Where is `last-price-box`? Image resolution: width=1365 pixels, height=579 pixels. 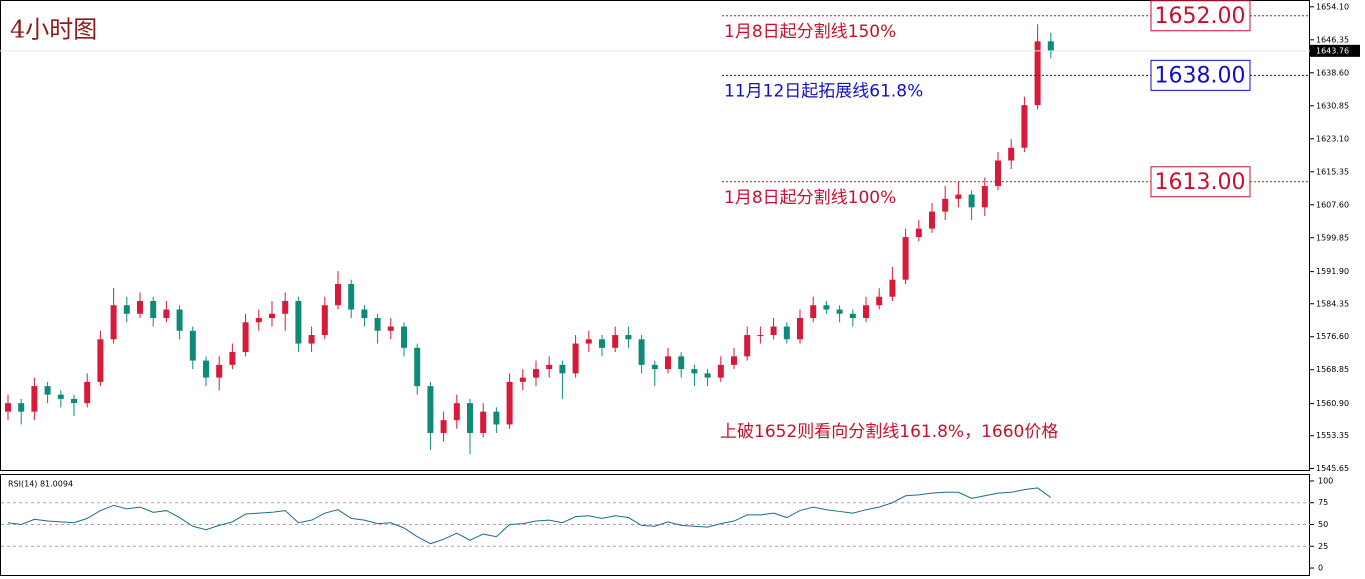 last-price-box is located at coordinates (1335, 50).